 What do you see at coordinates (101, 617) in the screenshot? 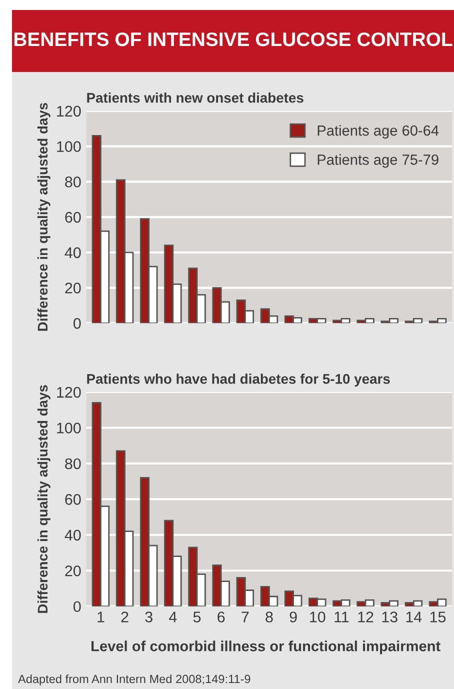
I see `x-tick-label: 1` at bounding box center [101, 617].